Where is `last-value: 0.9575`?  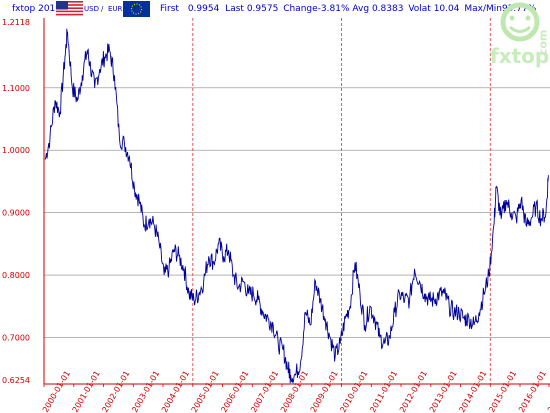
last-value: 0.9575 is located at coordinates (262, 9).